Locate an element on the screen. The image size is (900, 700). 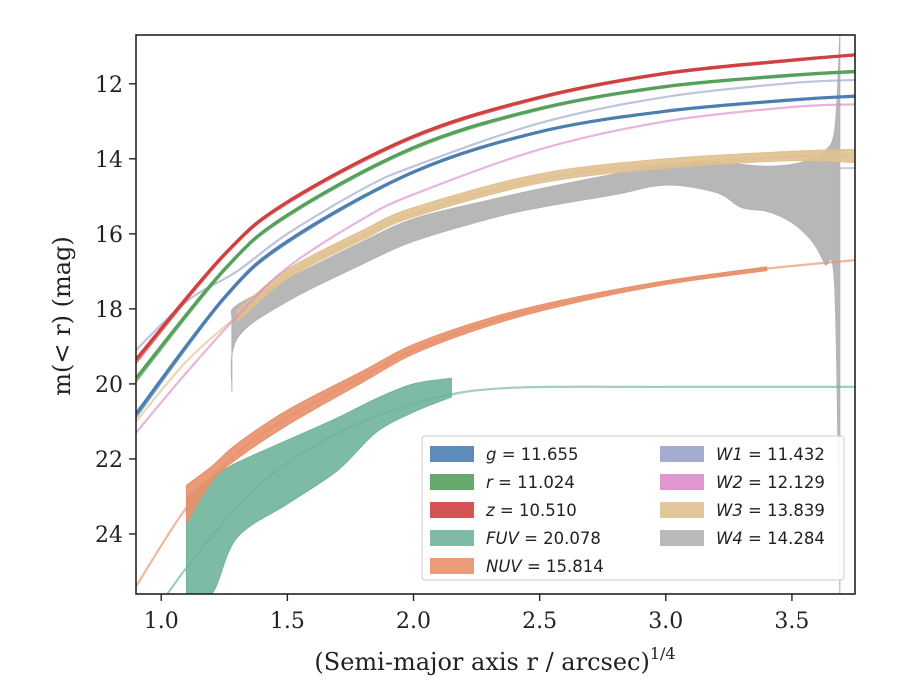
y-axis: 12 14 16 18 20 22 24 is located at coordinates (115, 310).